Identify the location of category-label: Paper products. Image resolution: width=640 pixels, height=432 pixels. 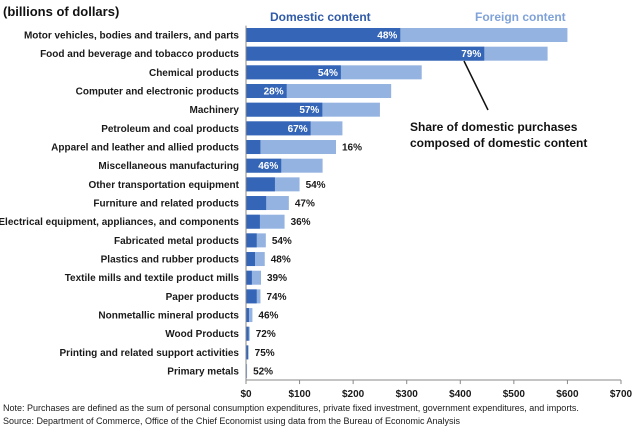
(203, 297).